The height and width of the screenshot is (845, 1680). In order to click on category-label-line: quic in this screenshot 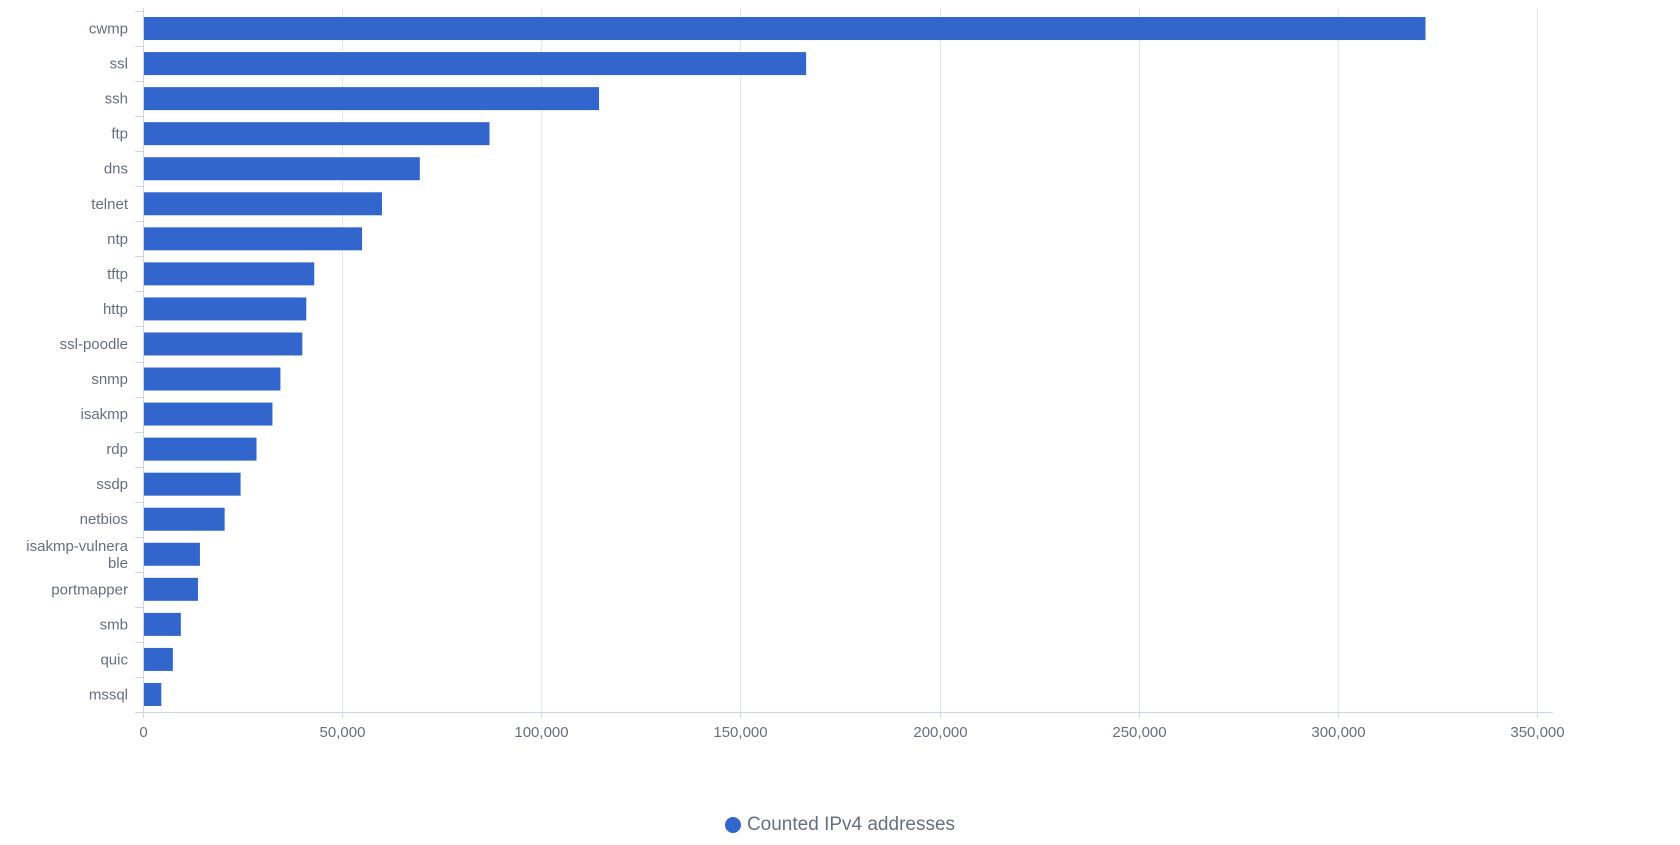, I will do `click(114, 659)`.